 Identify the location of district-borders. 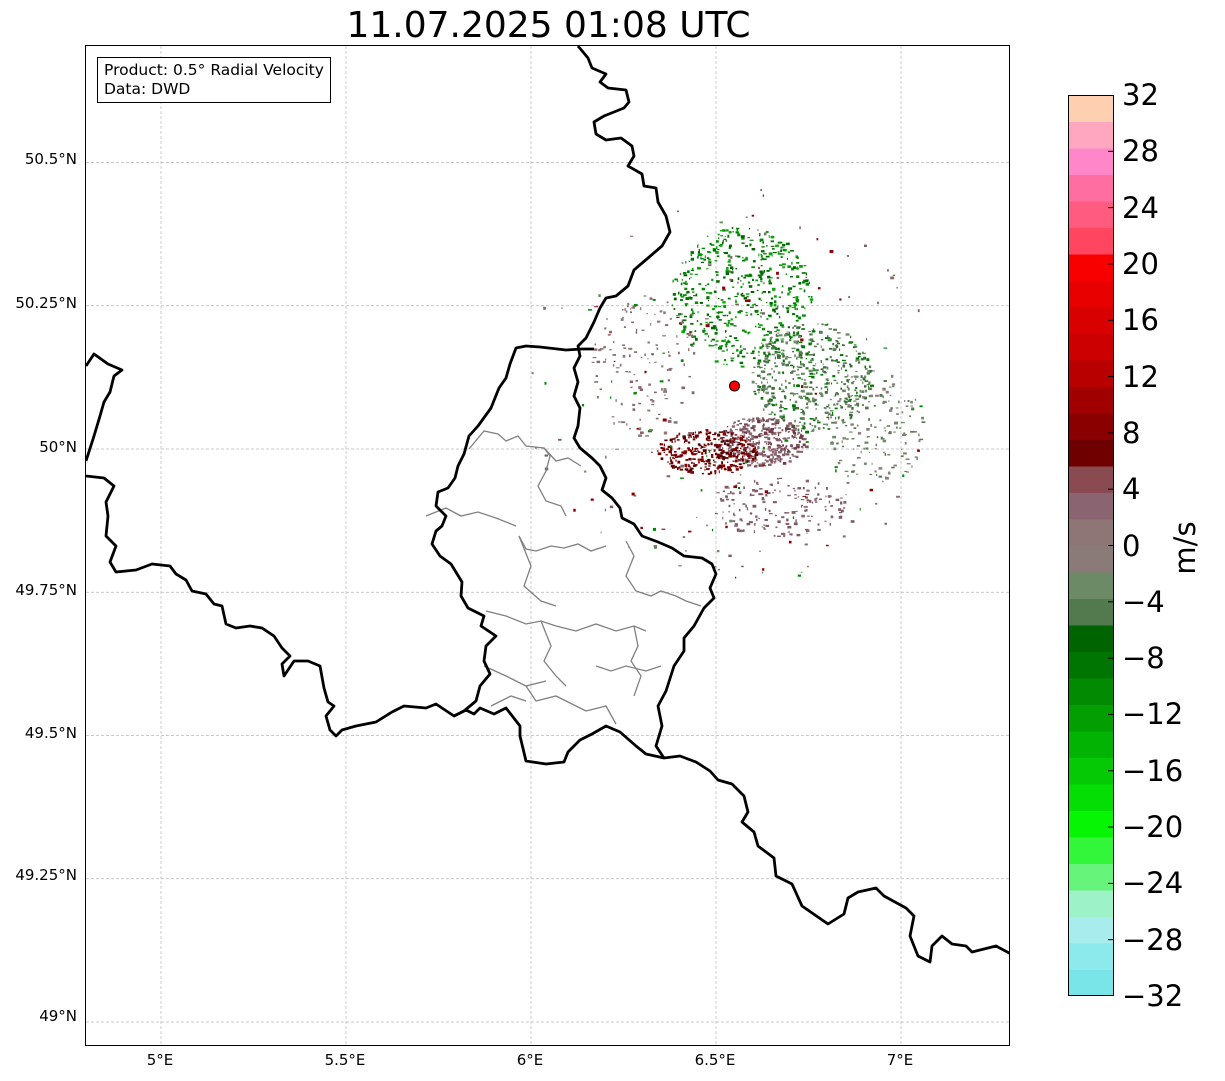
(563, 577).